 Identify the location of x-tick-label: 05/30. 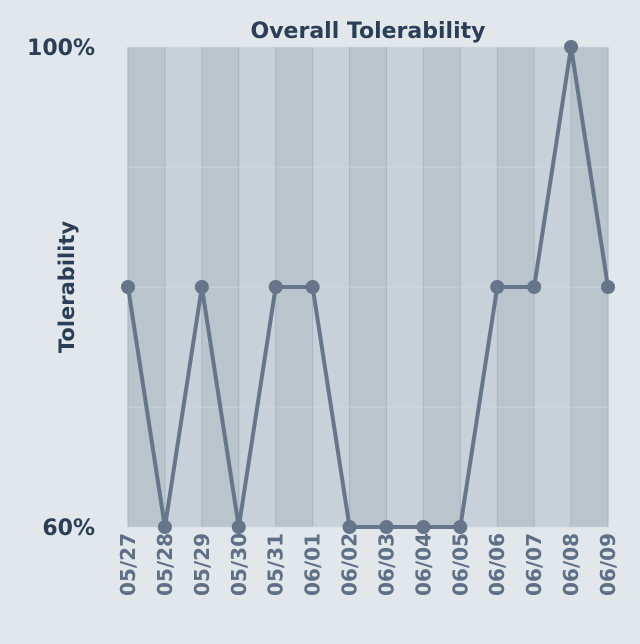
(239, 564).